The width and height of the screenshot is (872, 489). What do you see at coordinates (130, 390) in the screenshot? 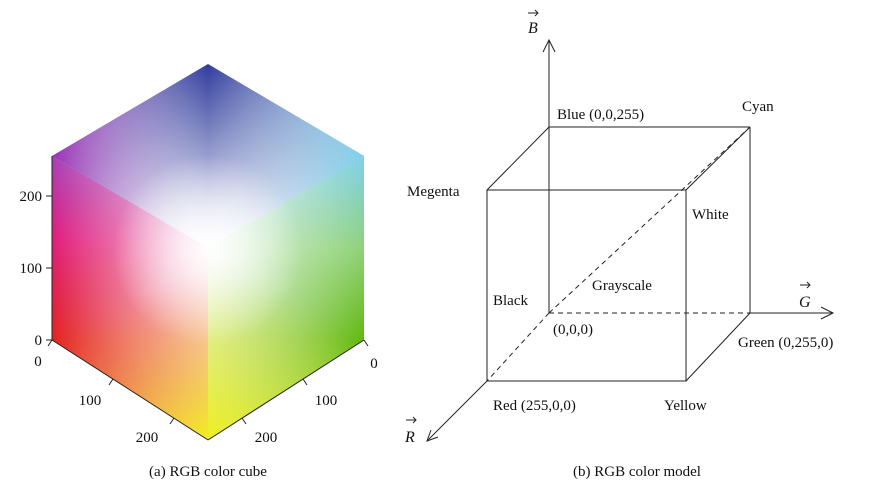
I see `cube-left-axis` at bounding box center [130, 390].